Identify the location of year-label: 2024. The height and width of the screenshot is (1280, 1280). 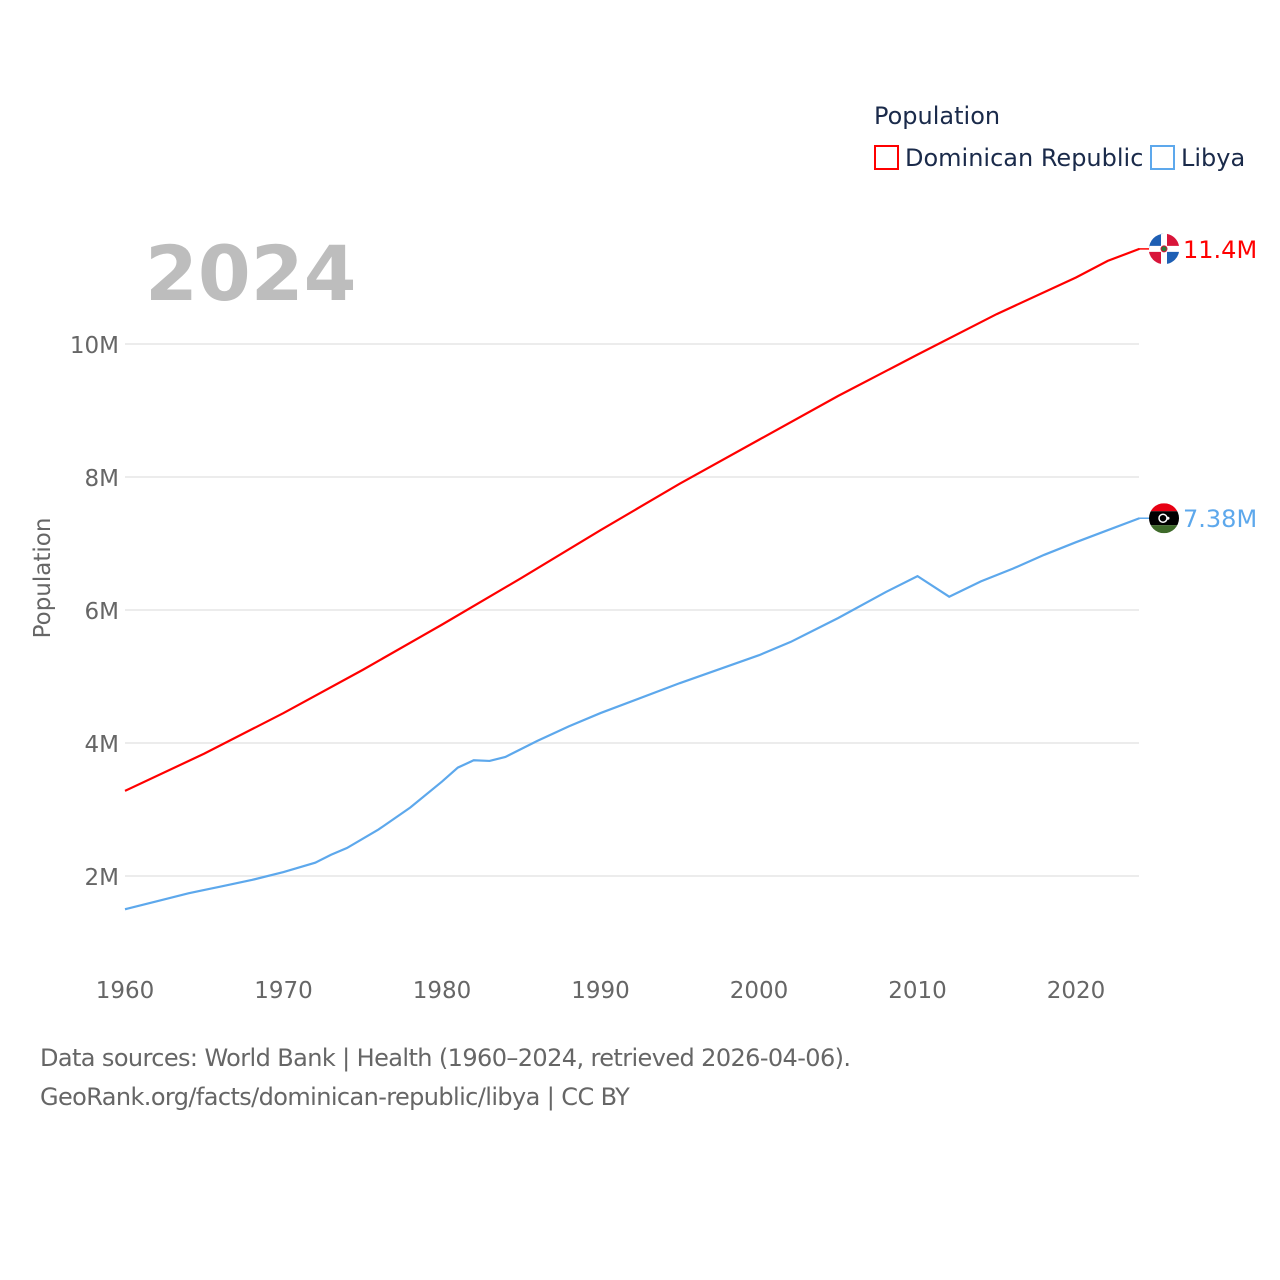
(251, 273).